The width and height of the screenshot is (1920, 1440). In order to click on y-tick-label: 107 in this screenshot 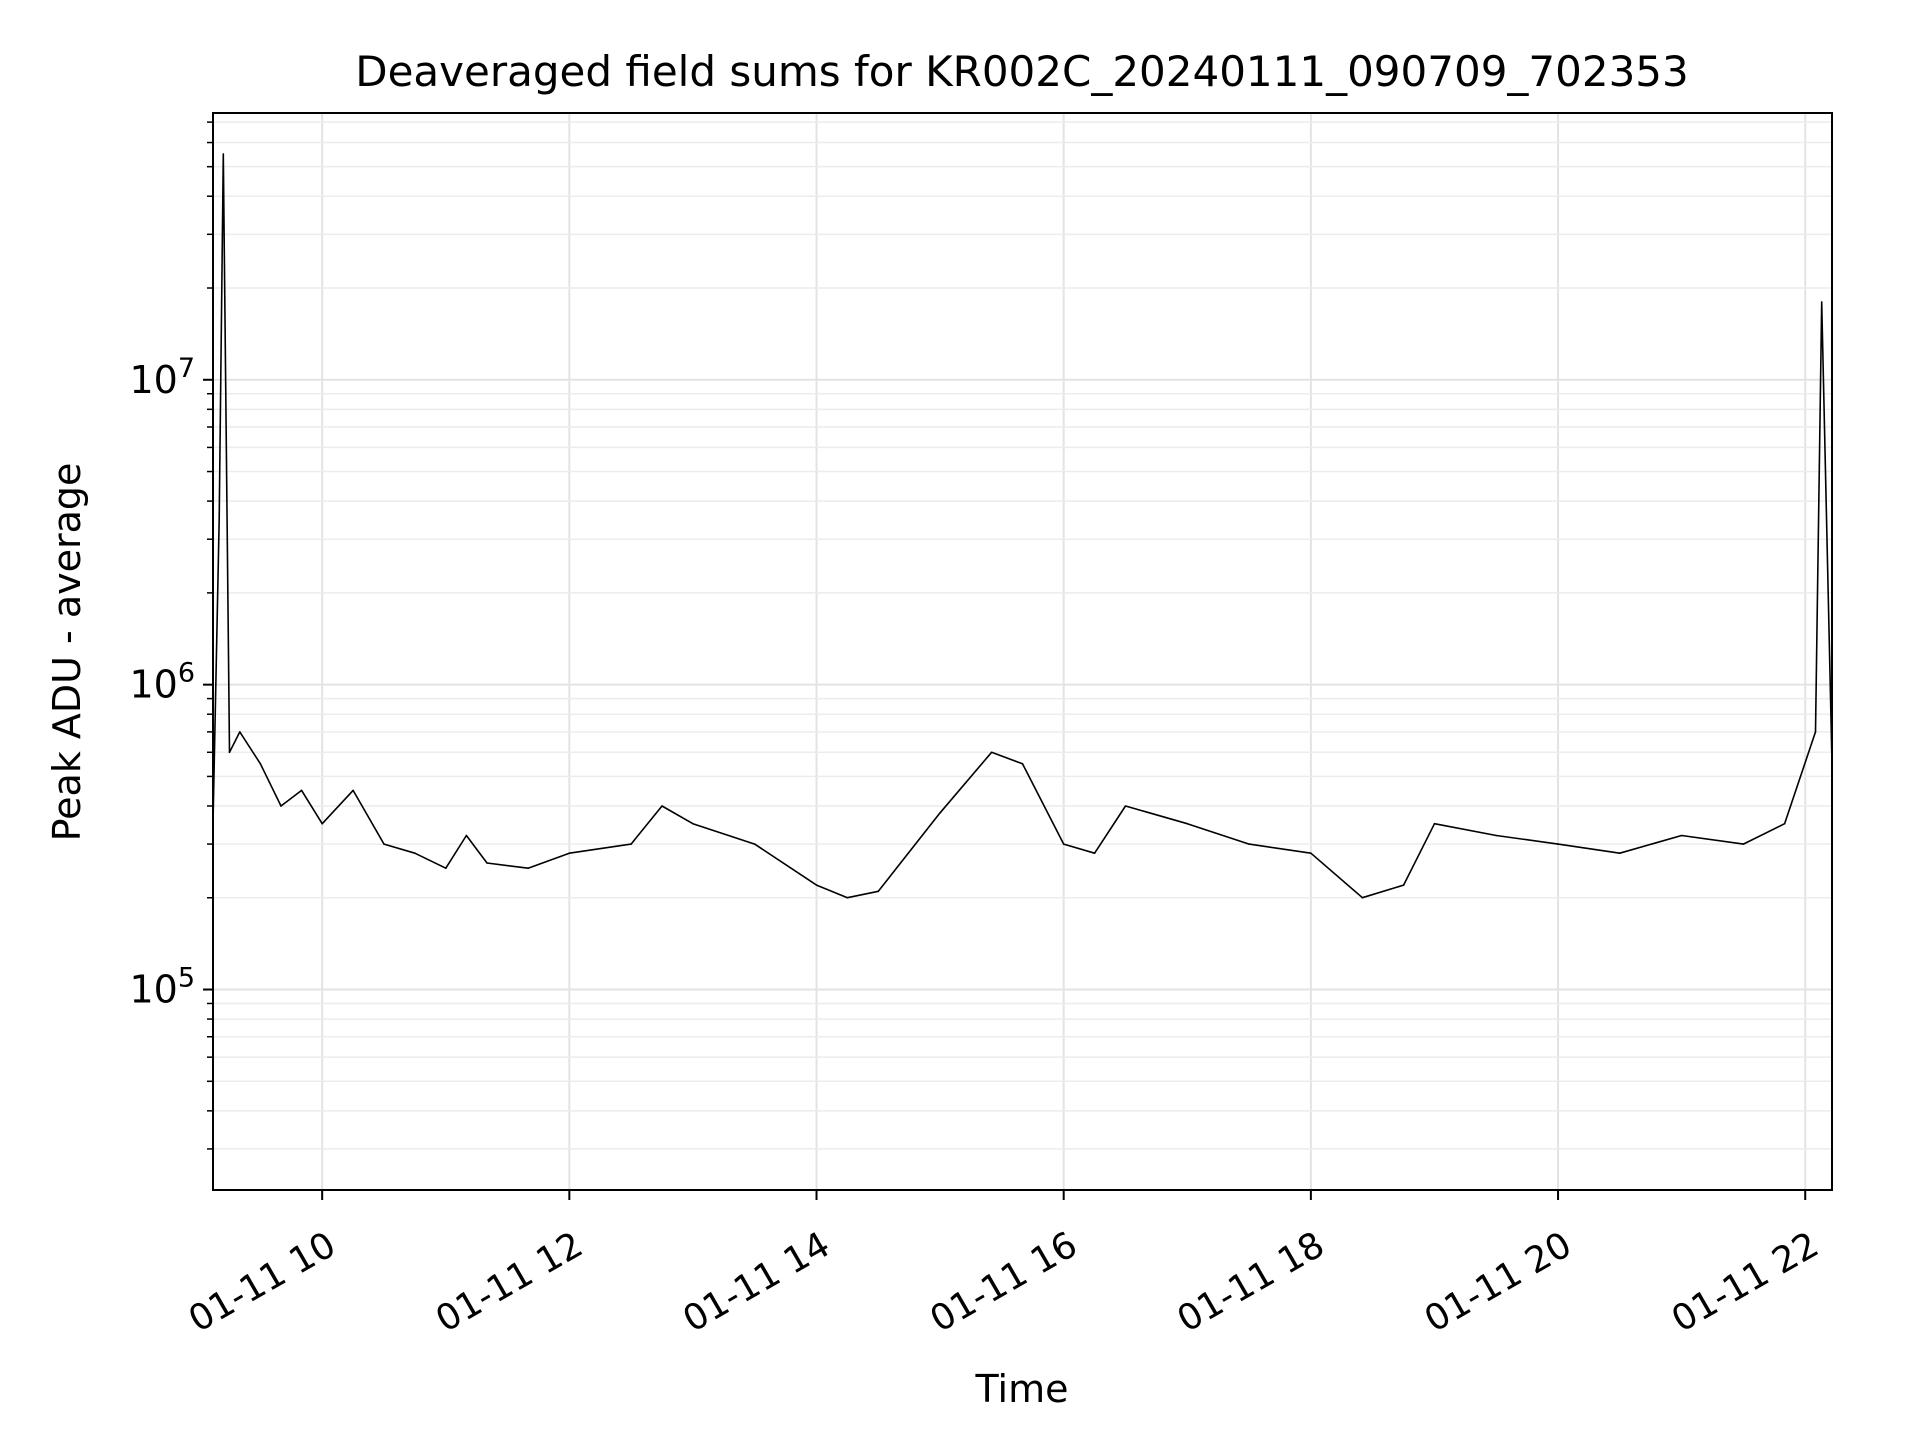, I will do `click(162, 377)`.